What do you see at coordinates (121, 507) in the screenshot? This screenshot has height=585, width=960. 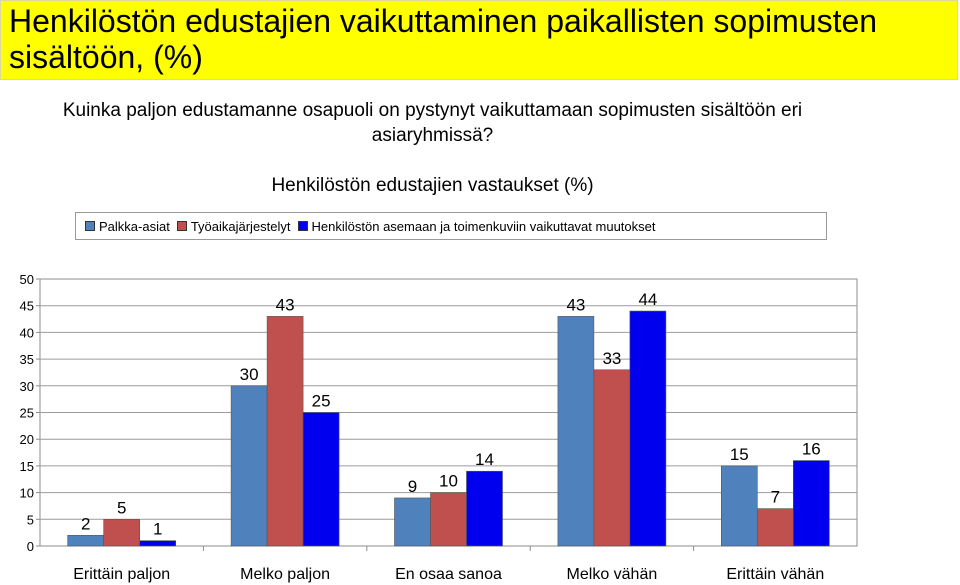 I see `data-label: 5` at bounding box center [121, 507].